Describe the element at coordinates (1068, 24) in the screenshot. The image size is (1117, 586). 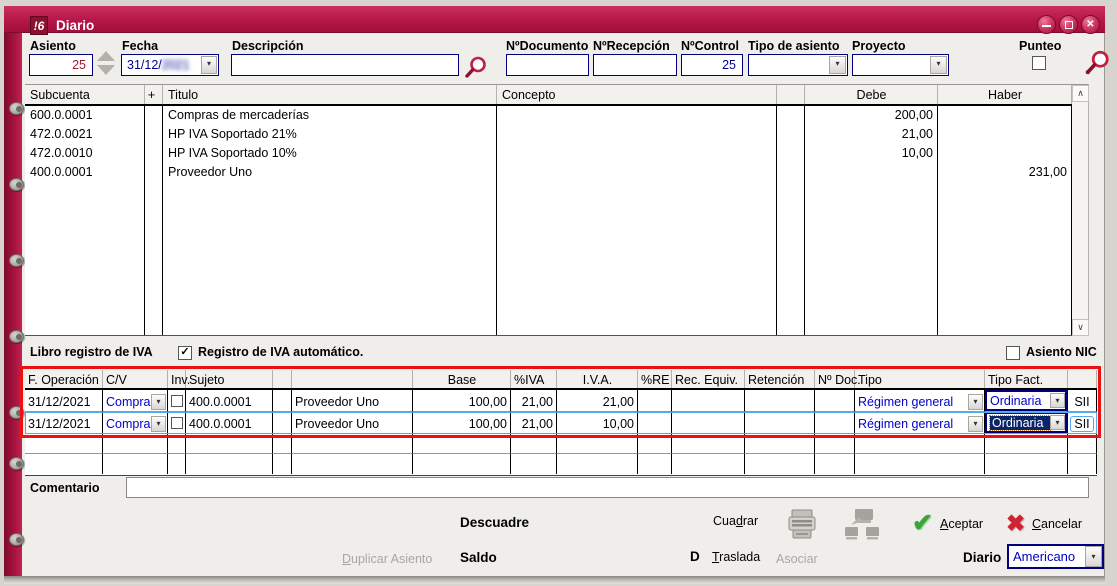
I see `maximize-button` at that location.